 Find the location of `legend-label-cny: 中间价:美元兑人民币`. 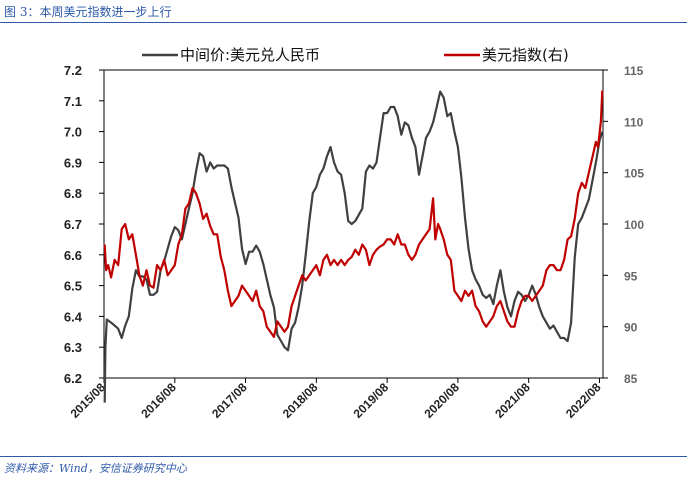

legend-label-cny: 中间价:美元兑人民币 is located at coordinates (250, 55).